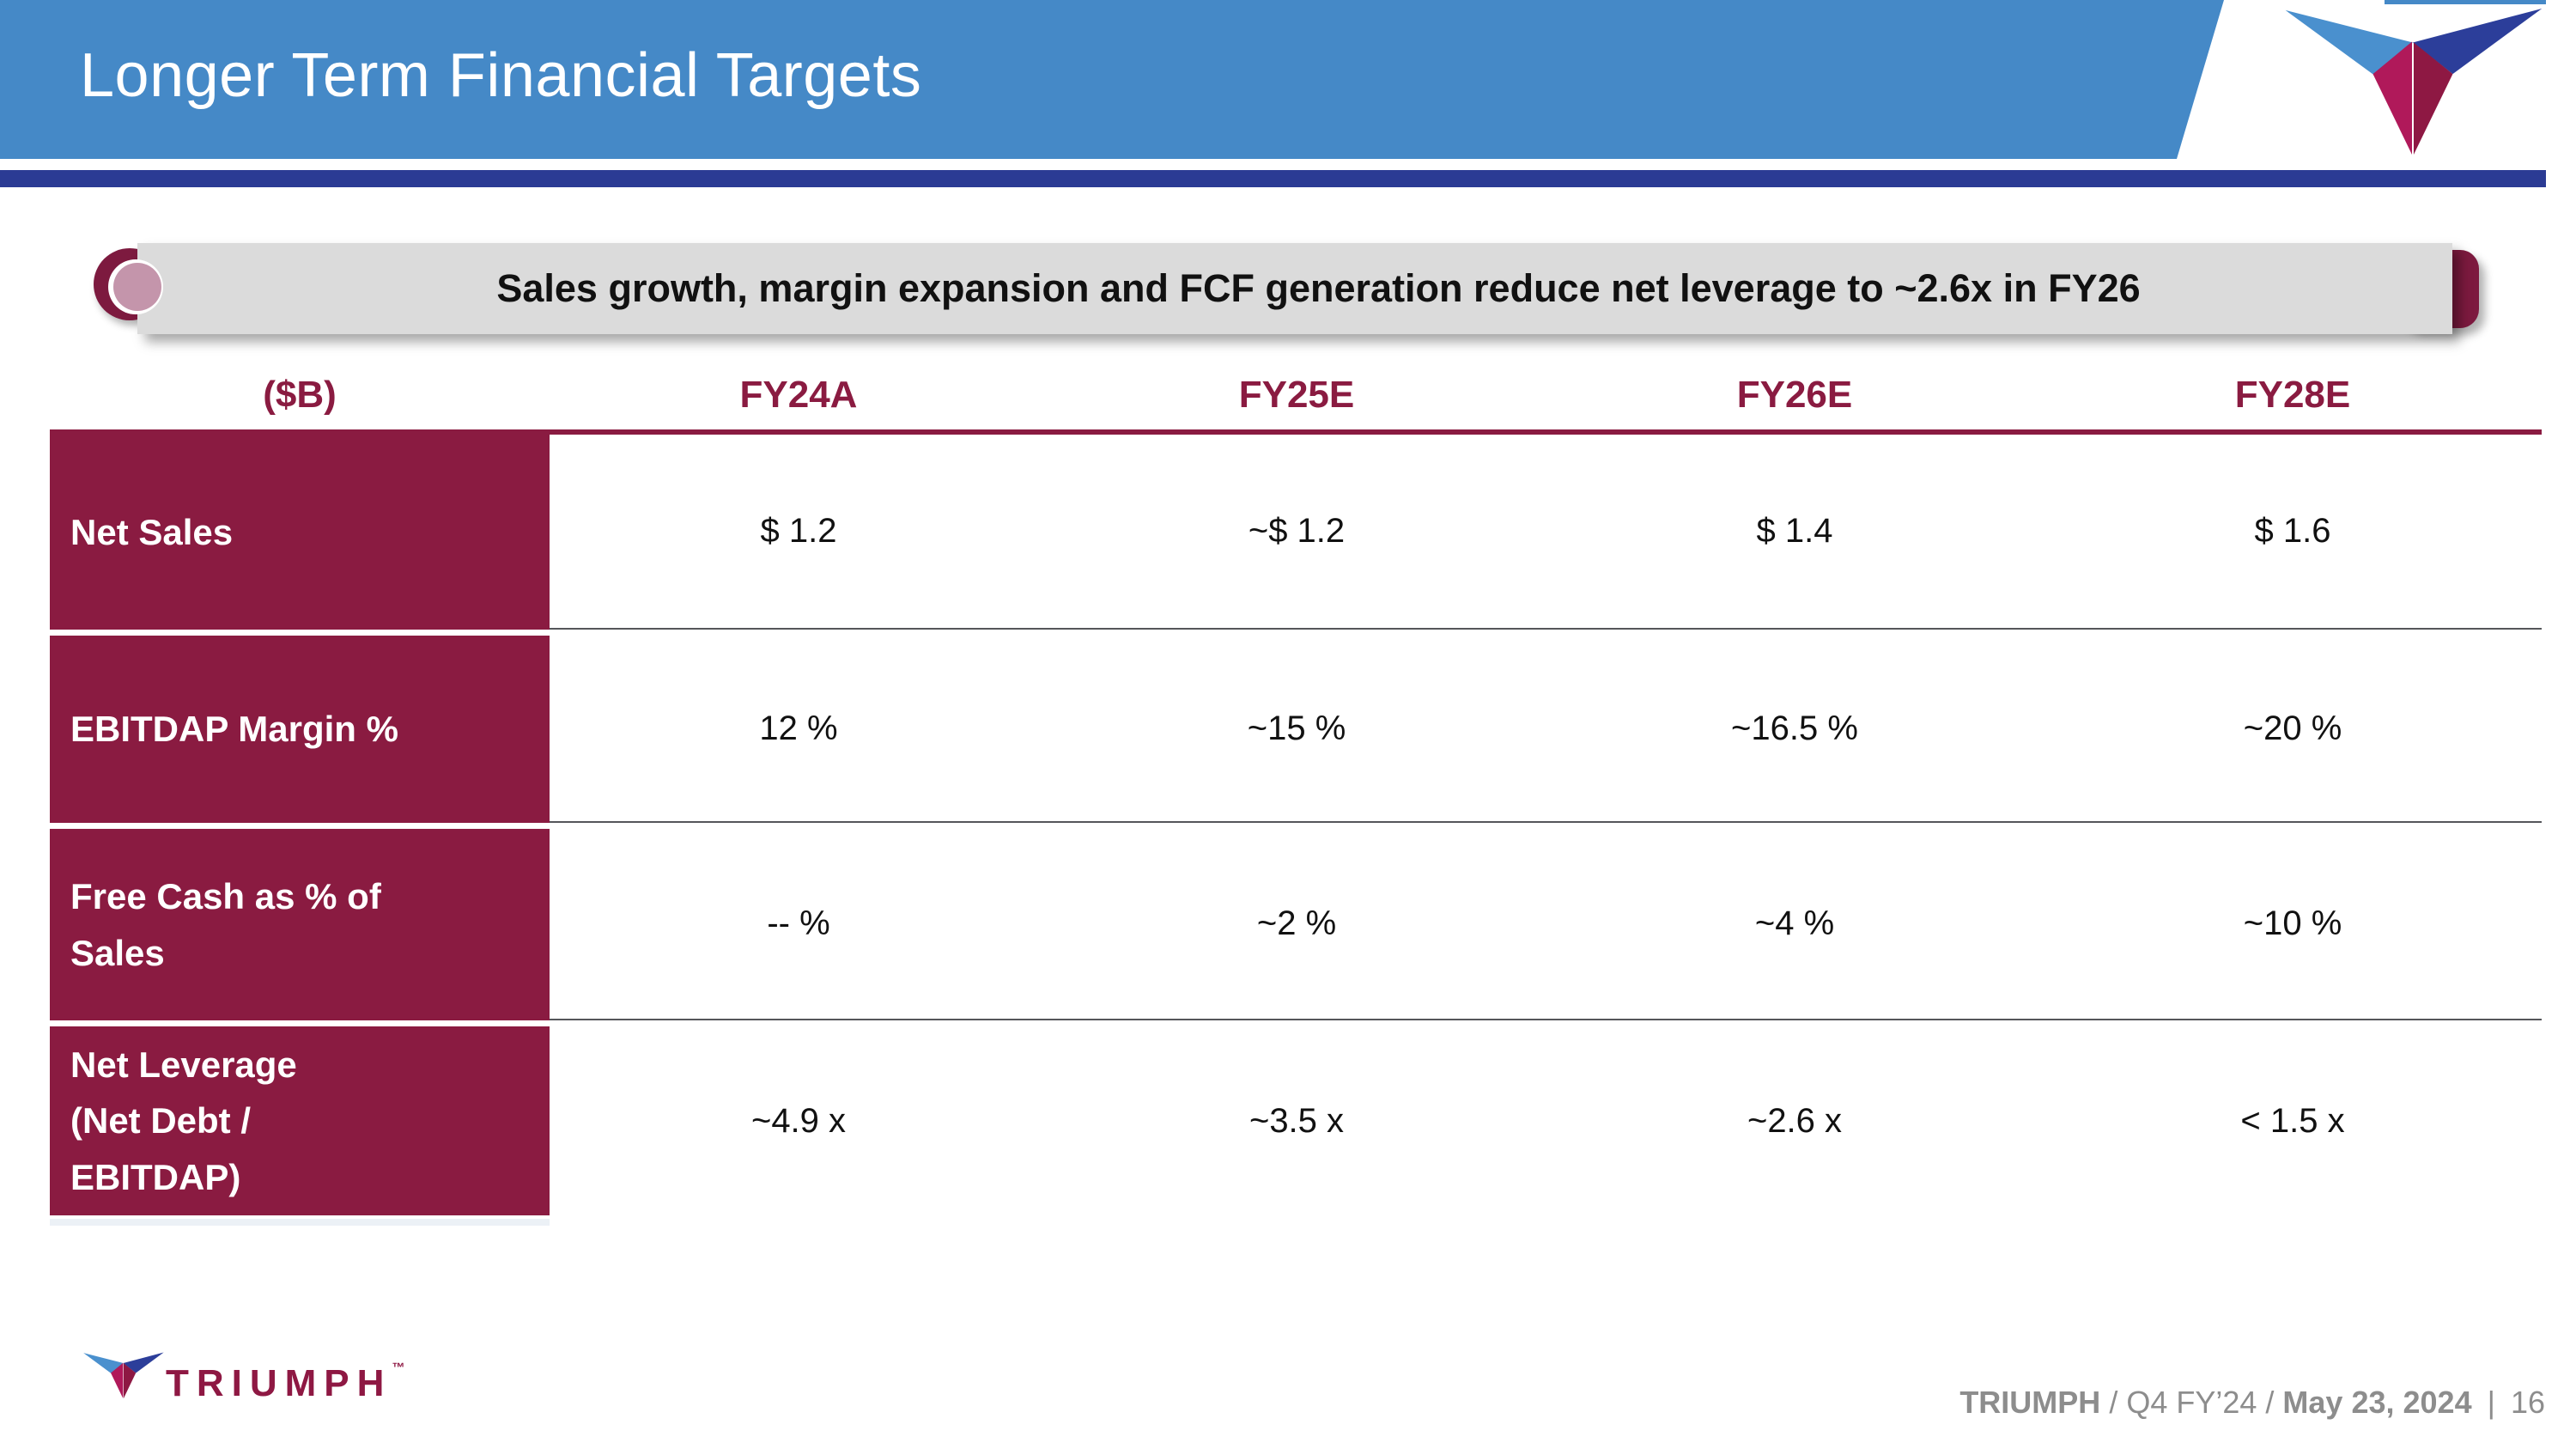 The height and width of the screenshot is (1449, 2576). What do you see at coordinates (1794, 728) in the screenshot?
I see `value-cell: ~16.5 %` at bounding box center [1794, 728].